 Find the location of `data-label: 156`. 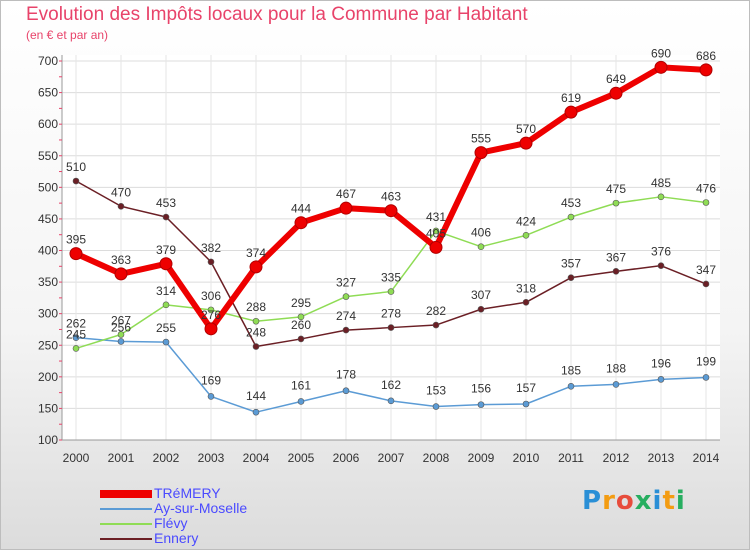

data-label: 156 is located at coordinates (481, 389).